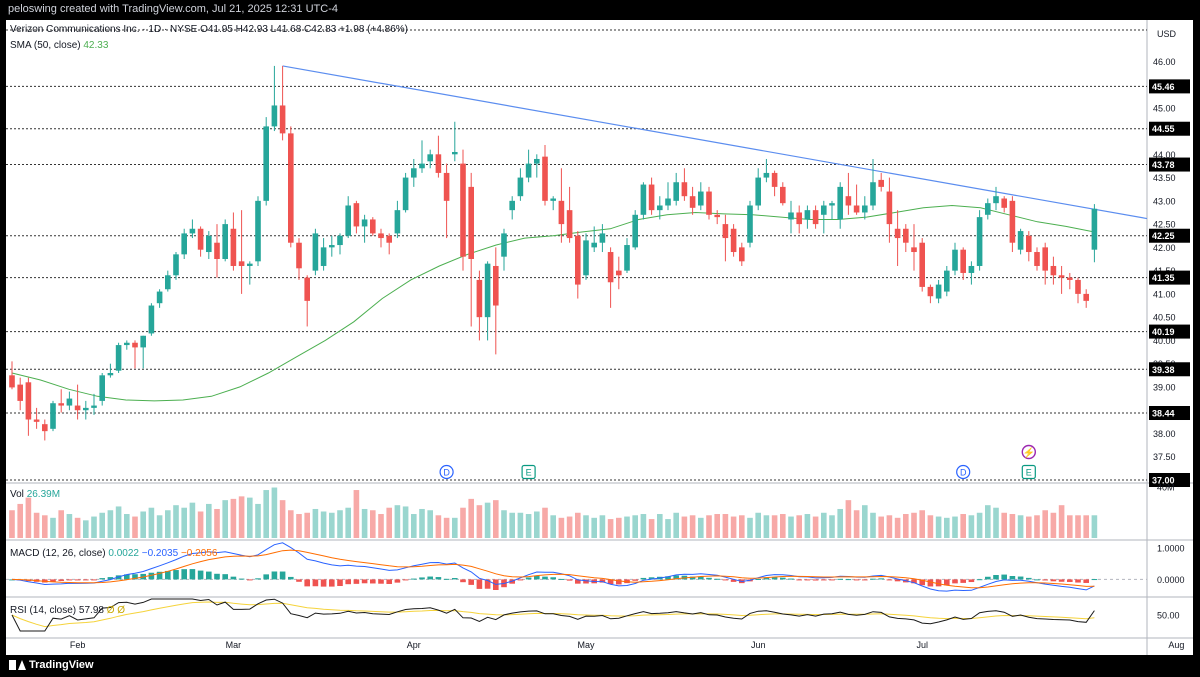  What do you see at coordinates (51, 665) in the screenshot?
I see `footer-brand: TradingView` at bounding box center [51, 665].